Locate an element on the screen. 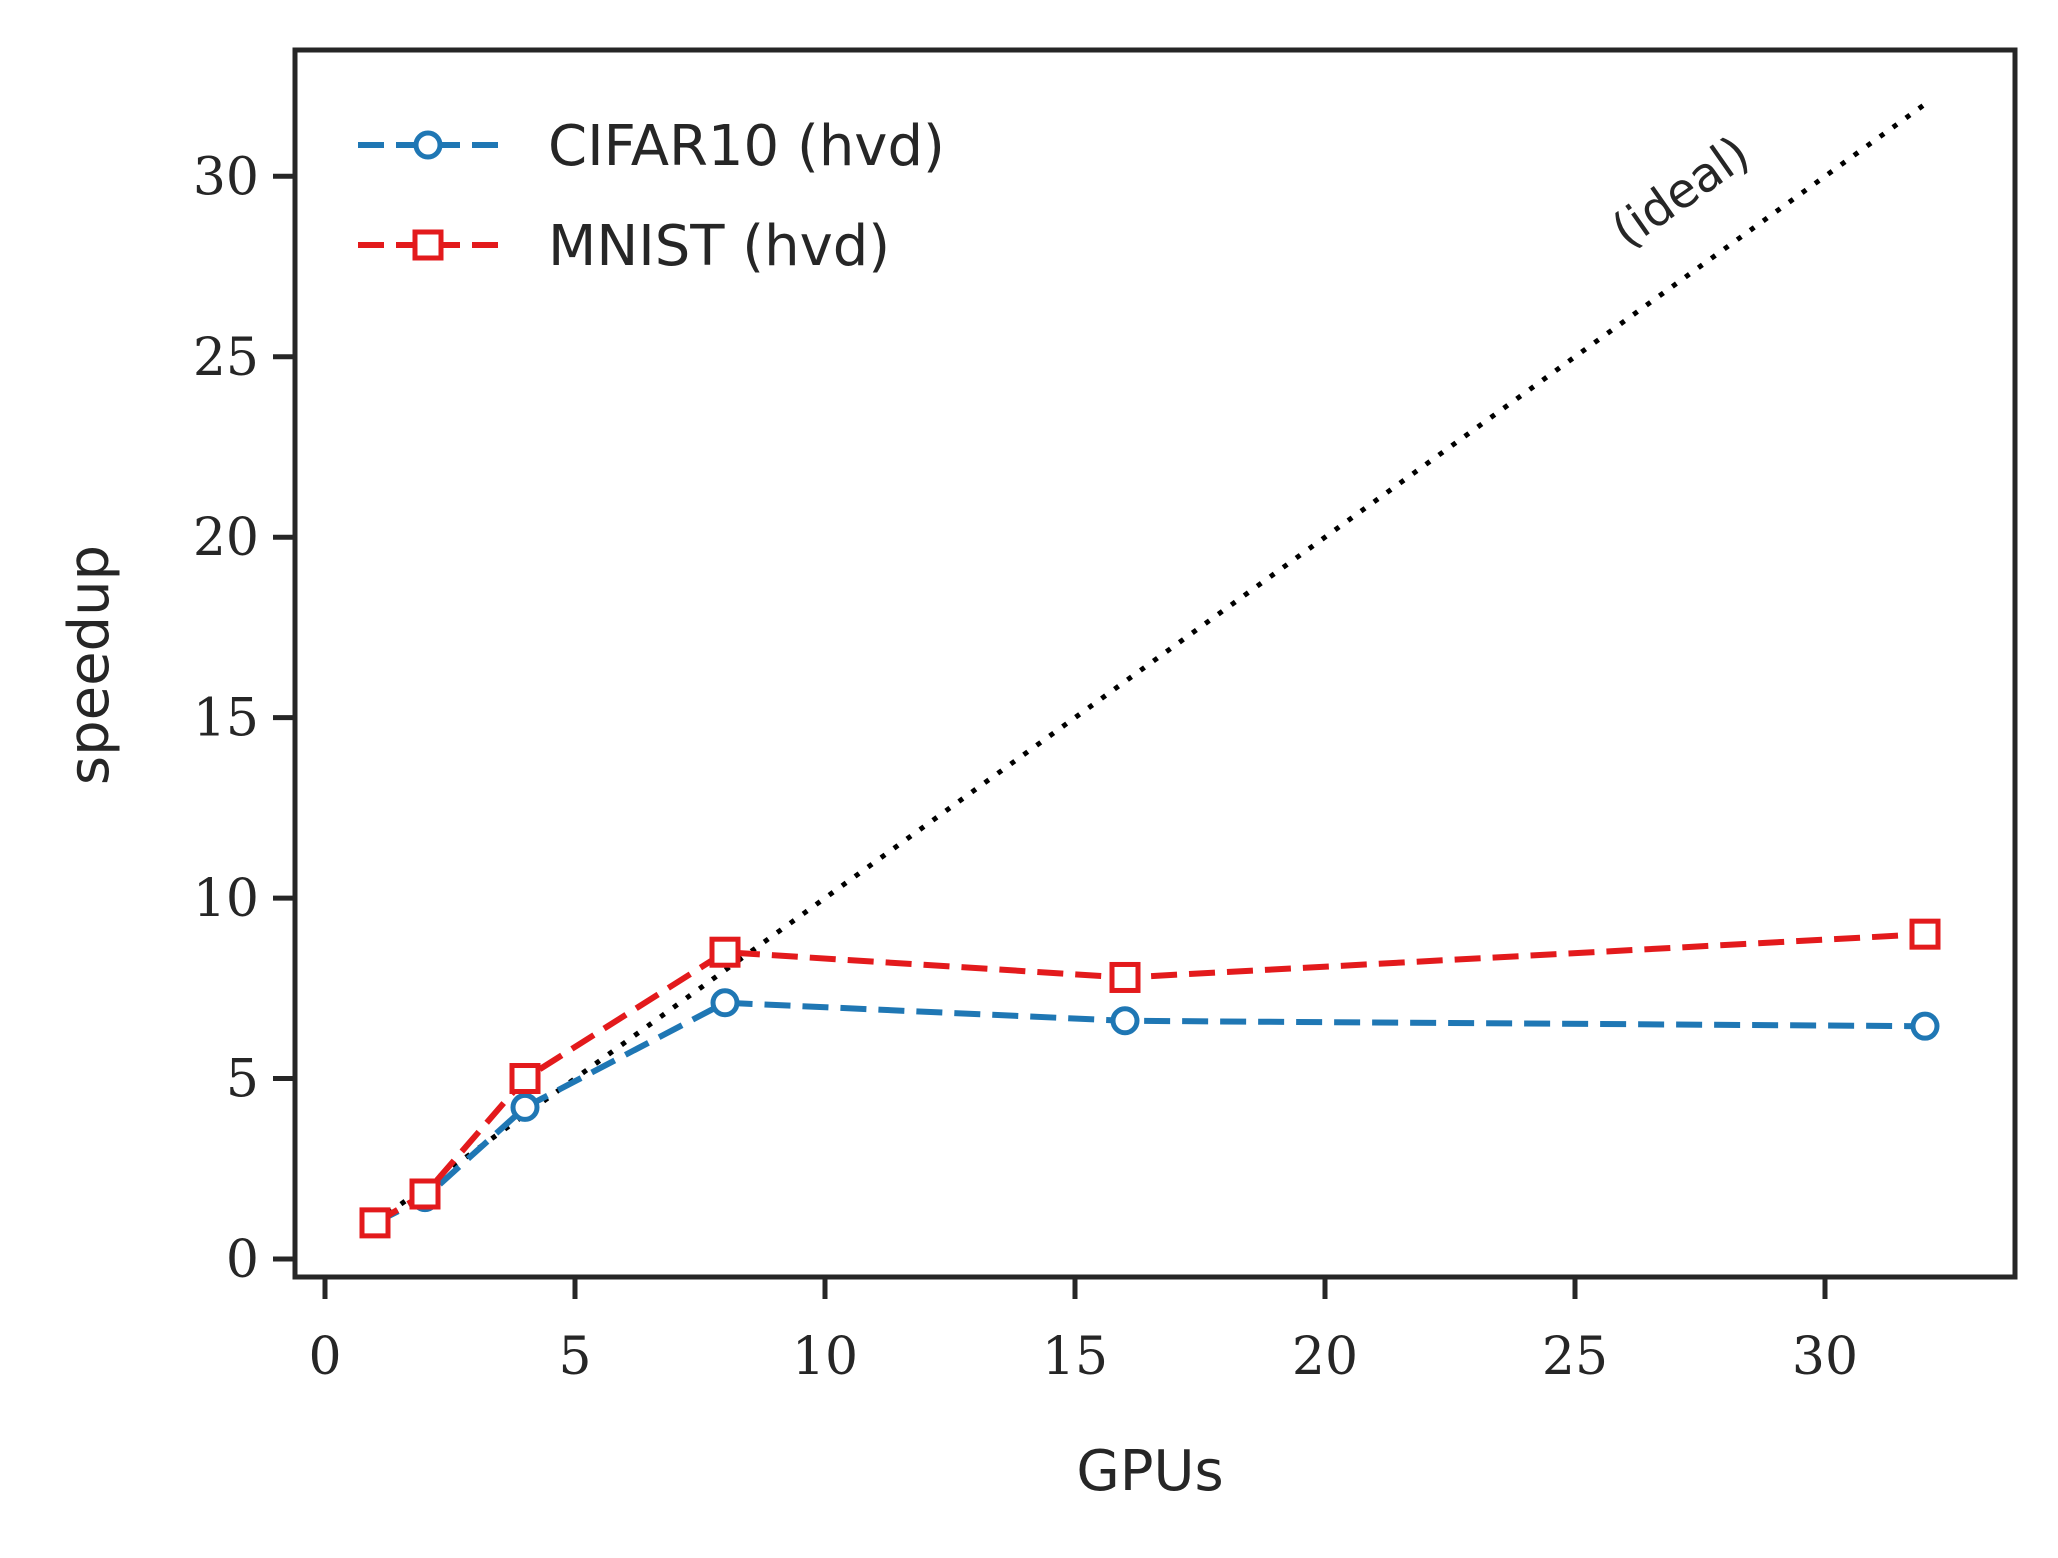 The width and height of the screenshot is (2058, 1558). x-tick-label: 15 is located at coordinates (1075, 1357).